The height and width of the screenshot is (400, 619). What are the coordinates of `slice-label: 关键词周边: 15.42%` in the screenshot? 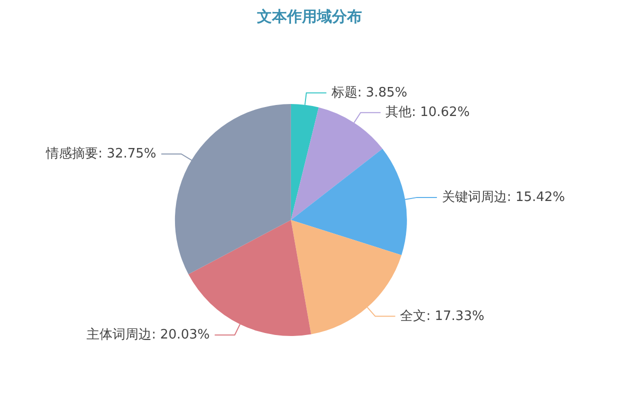 It's located at (504, 197).